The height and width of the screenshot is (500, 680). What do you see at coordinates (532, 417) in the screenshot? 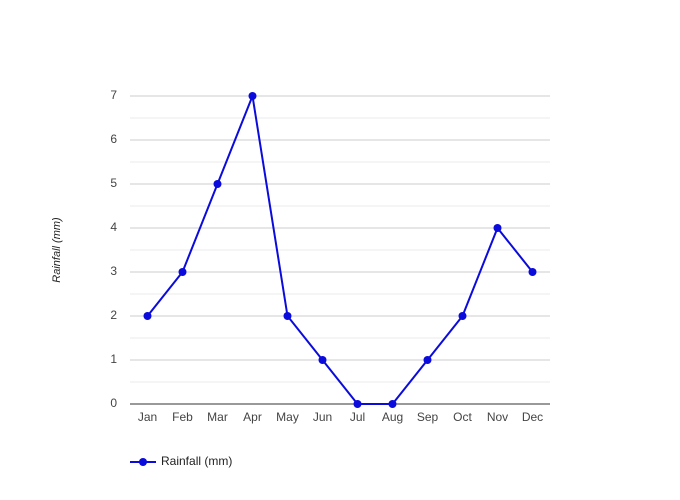
I see `x-tick-label: Dec` at bounding box center [532, 417].